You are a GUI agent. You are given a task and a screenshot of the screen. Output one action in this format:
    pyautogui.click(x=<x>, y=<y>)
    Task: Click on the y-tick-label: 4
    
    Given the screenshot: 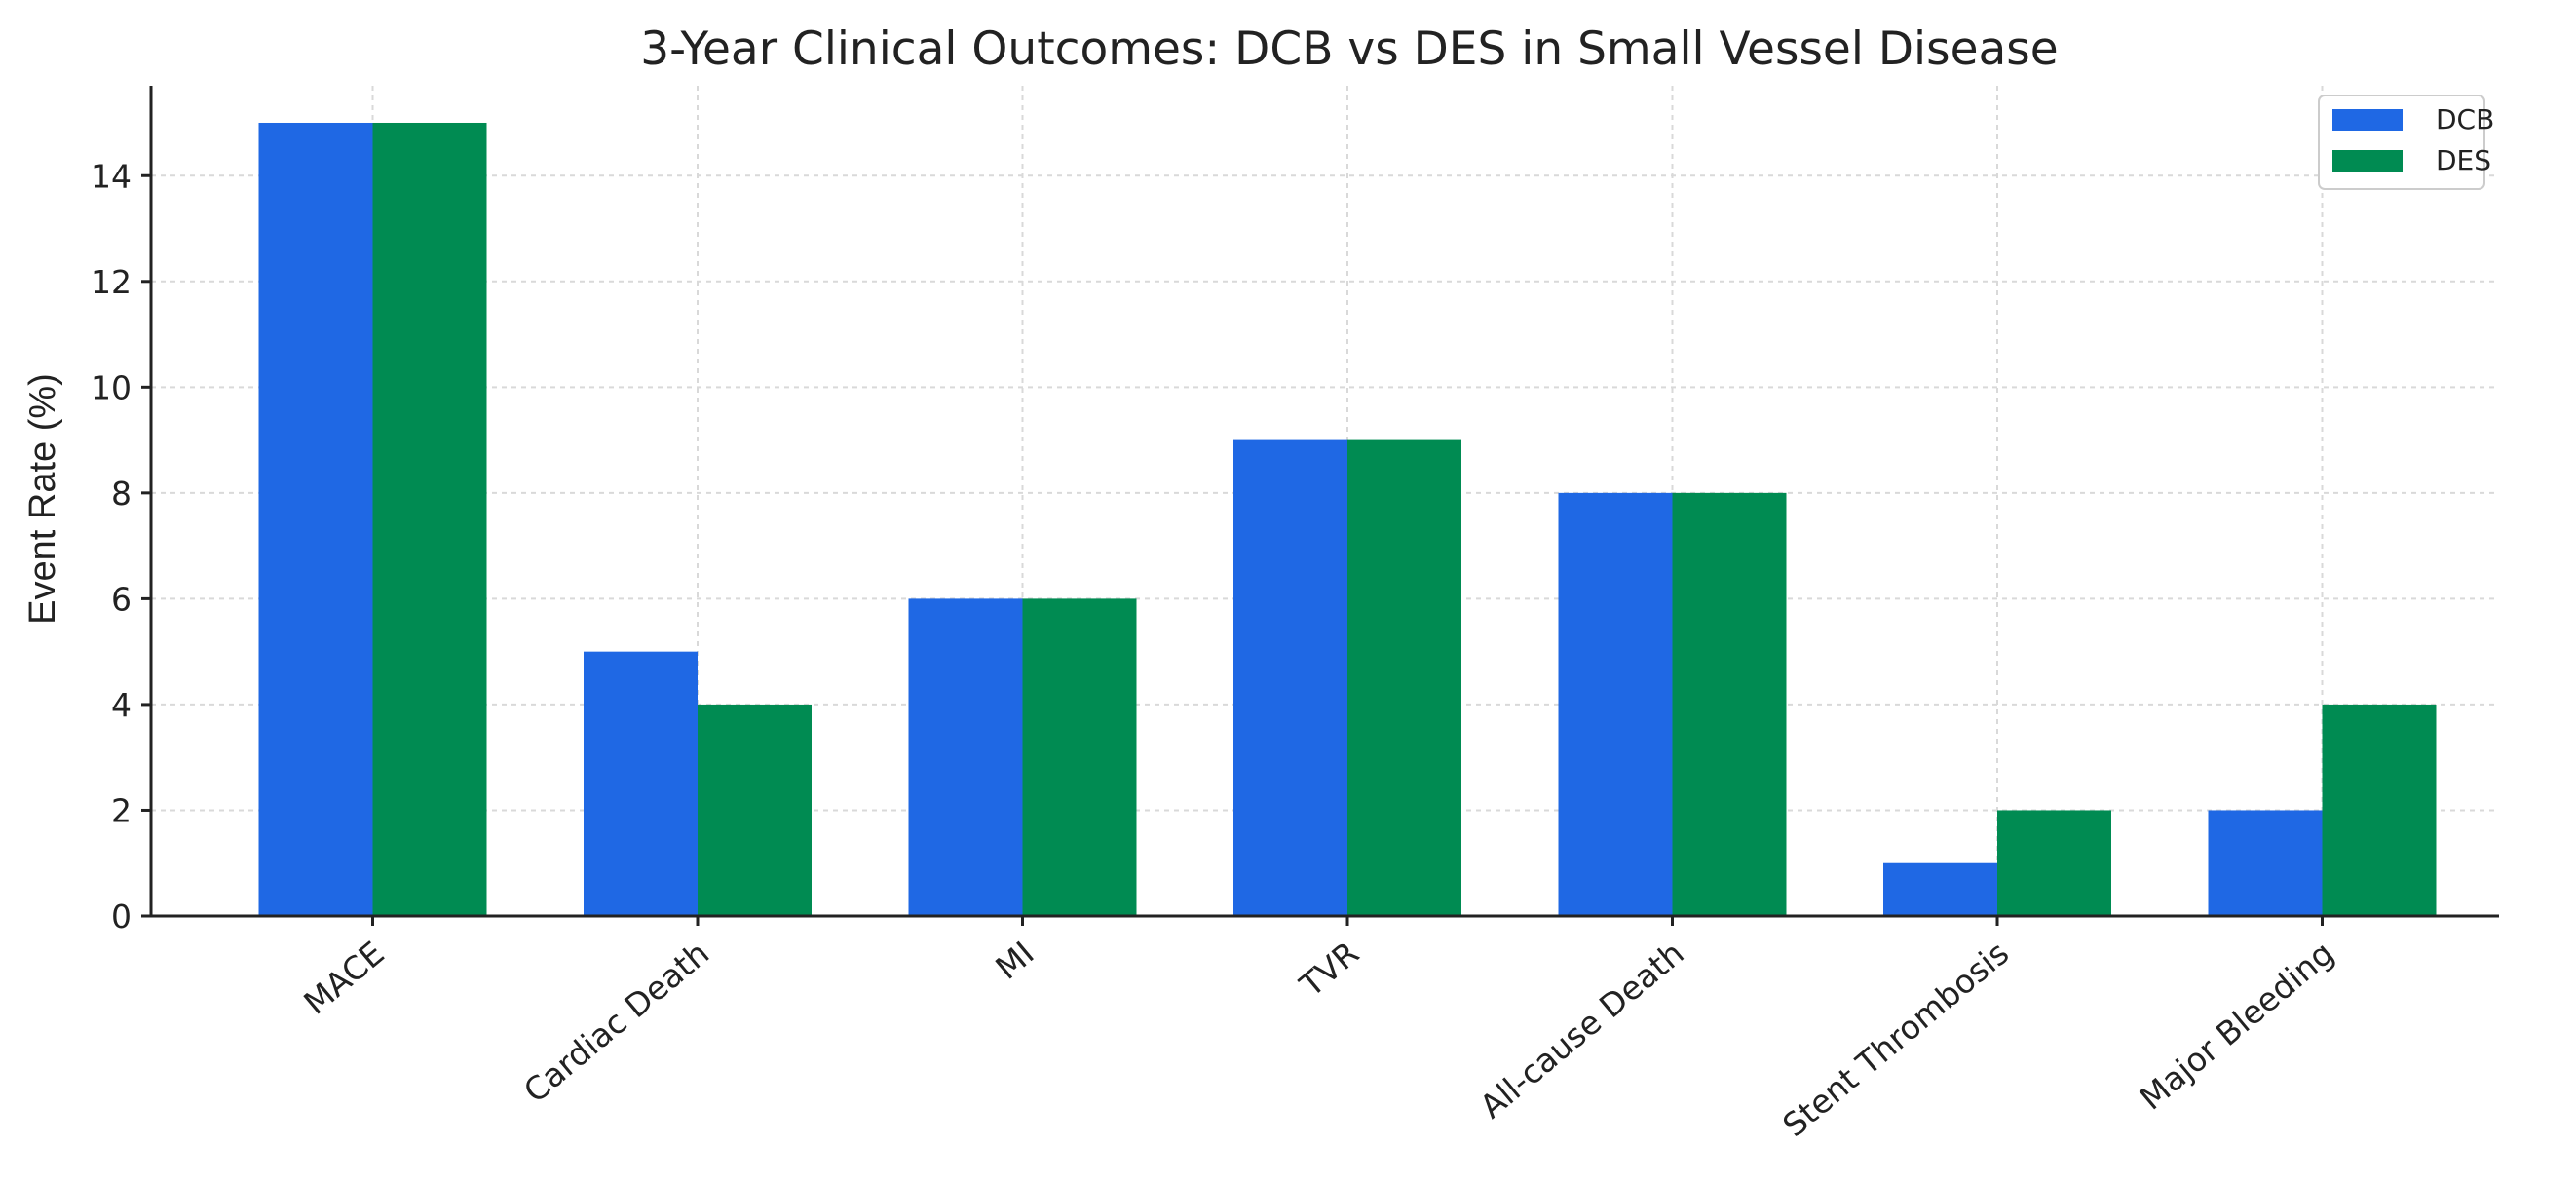 What is the action you would take?
    pyautogui.click(x=121, y=705)
    